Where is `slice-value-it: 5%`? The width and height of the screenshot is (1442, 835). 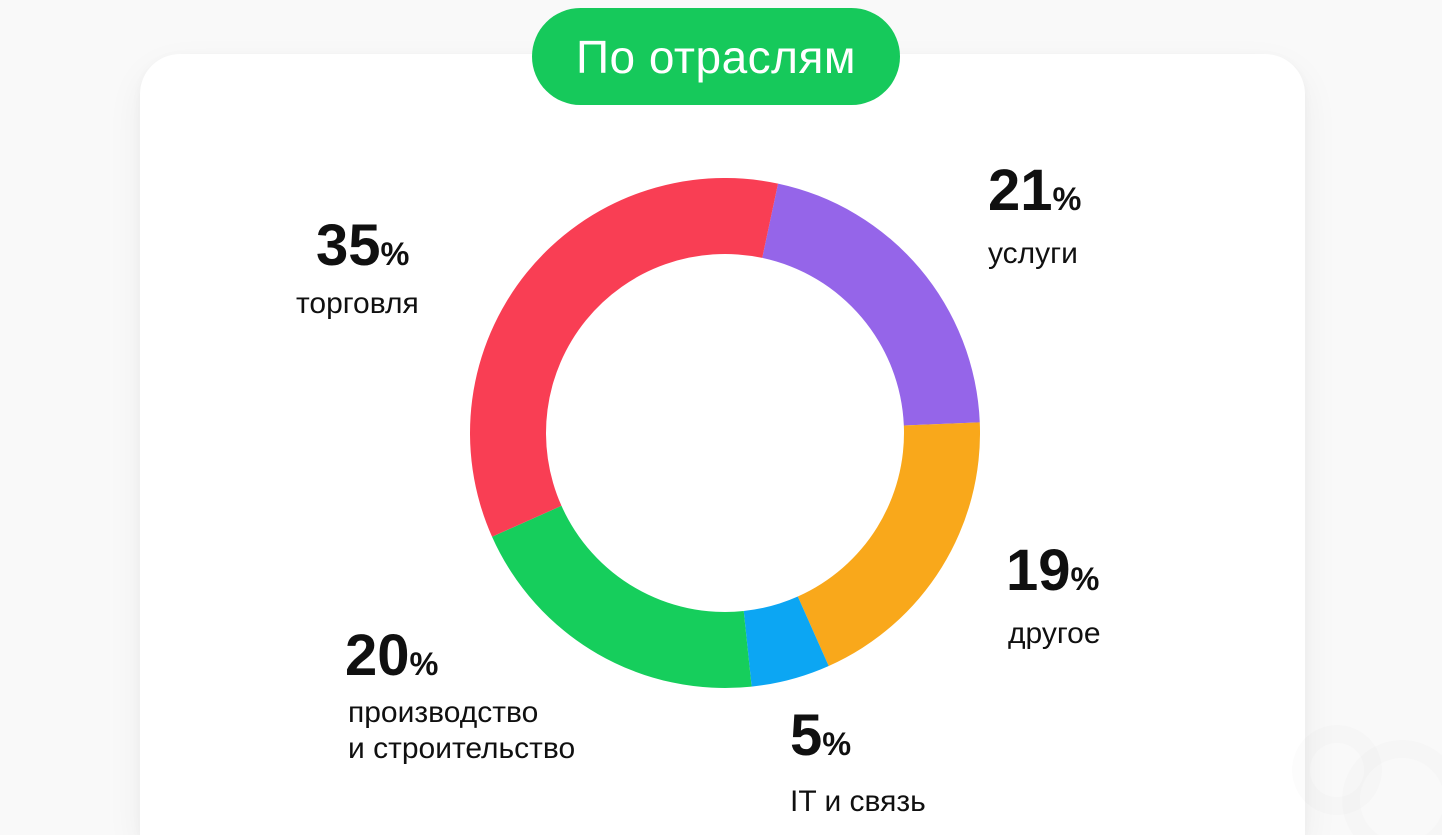 slice-value-it: 5% is located at coordinates (820, 736).